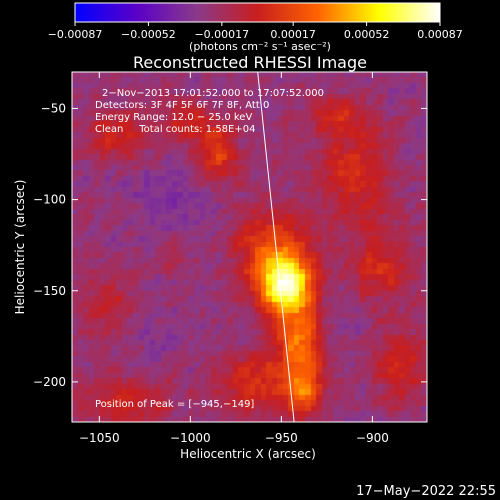 This screenshot has height=500, width=500. I want to click on footer-timestamp: 17−May−2022 22:55, so click(426, 491).